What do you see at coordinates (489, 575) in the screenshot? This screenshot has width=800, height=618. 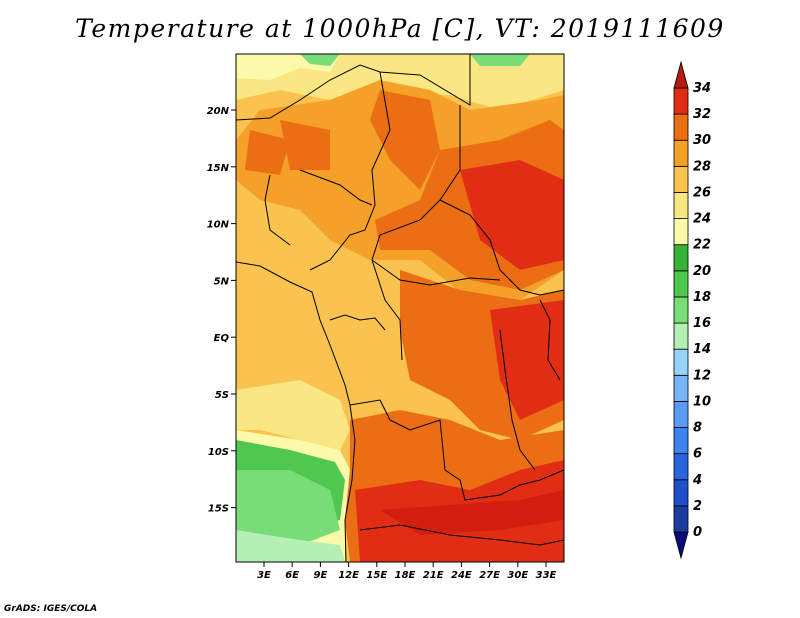 I see `lon-tick-label: 27E` at bounding box center [489, 575].